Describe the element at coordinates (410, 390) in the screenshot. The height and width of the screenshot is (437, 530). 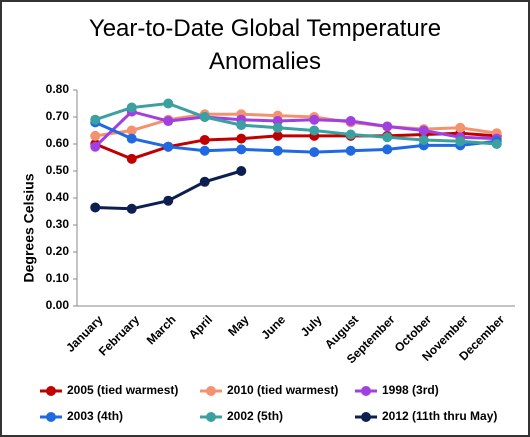
I see `legend-label: 1998 (3rd)` at that location.